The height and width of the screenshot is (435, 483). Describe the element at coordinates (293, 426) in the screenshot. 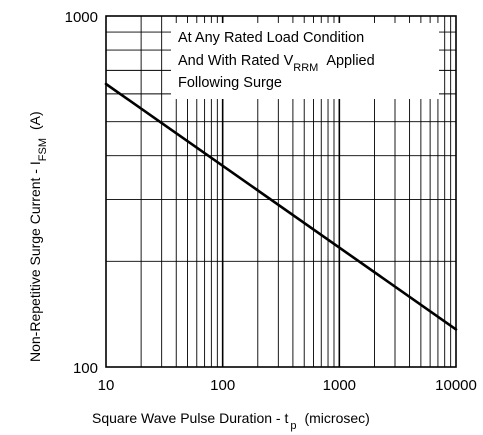

I see `x-axis-label-sub: p` at that location.